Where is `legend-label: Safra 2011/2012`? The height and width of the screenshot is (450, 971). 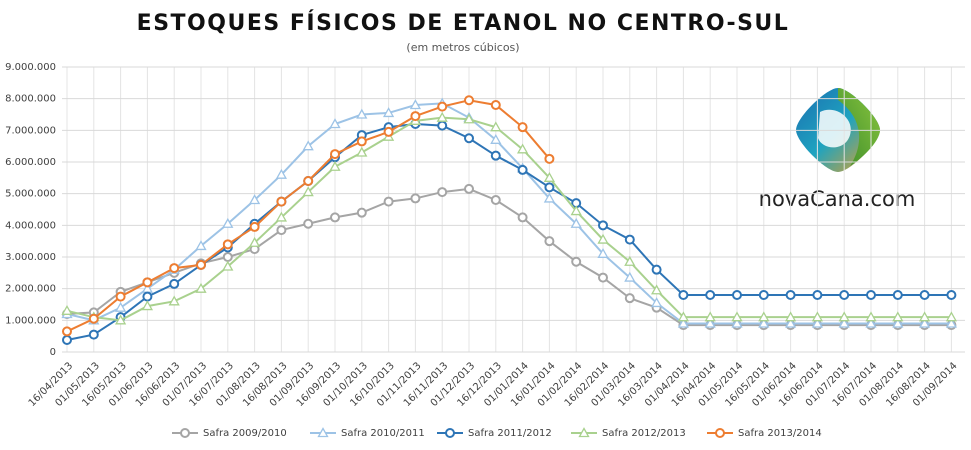 legend-label: Safra 2011/2012 is located at coordinates (510, 433).